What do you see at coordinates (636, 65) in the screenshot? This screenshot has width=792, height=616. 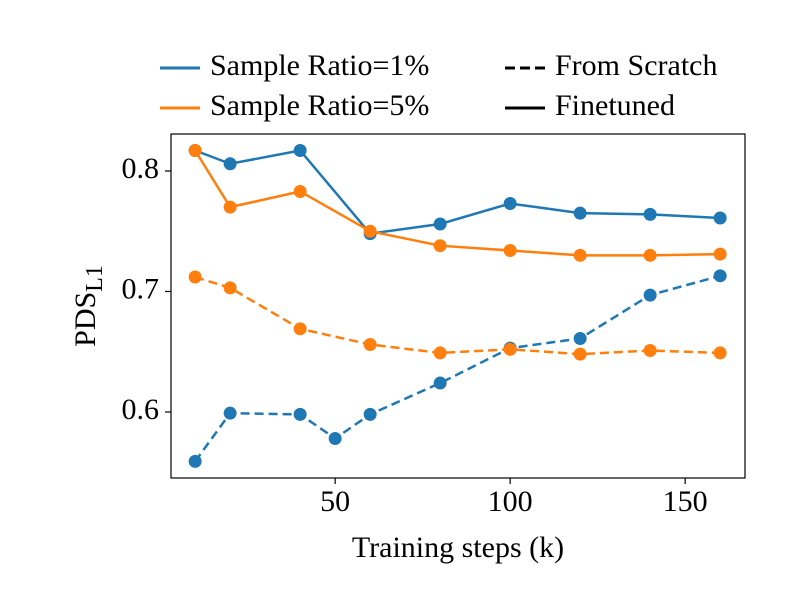 I see `legend-label: From Scratch` at bounding box center [636, 65].